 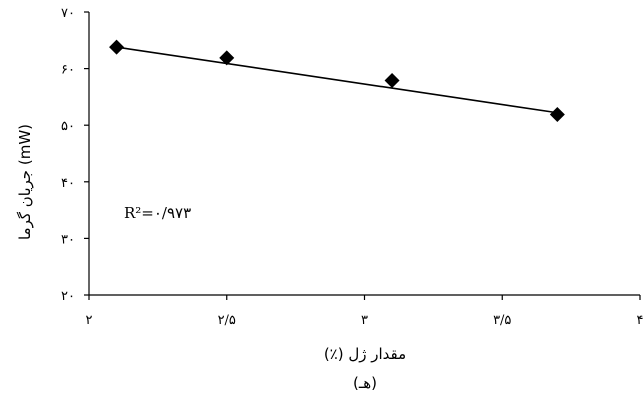 What do you see at coordinates (68, 239) in the screenshot?
I see `y-tick-label: ۳۰` at bounding box center [68, 239].